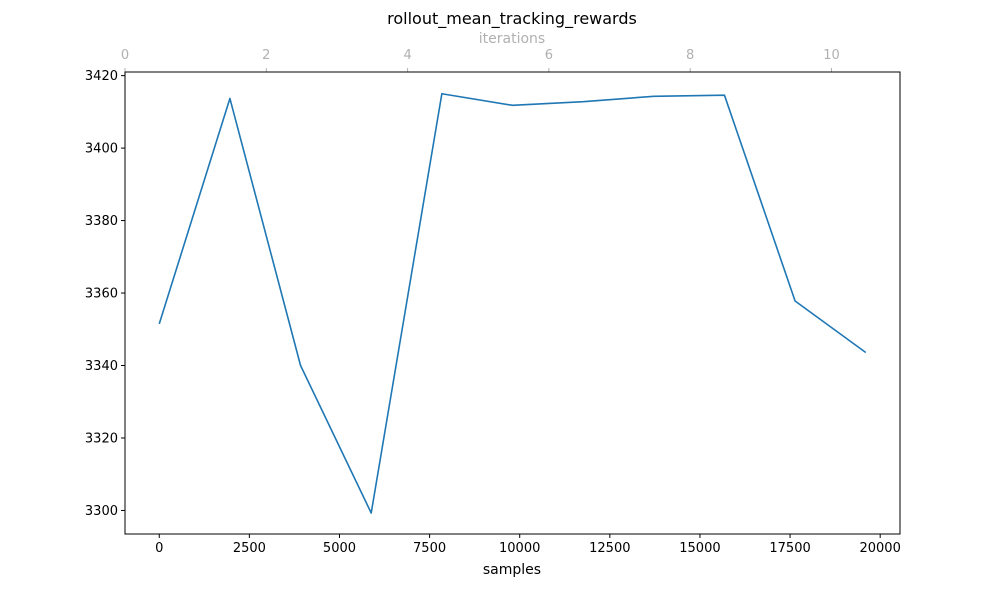 This screenshot has height=600, width=1000. Describe the element at coordinates (699, 548) in the screenshot. I see `x-tick-label: 15000` at that location.